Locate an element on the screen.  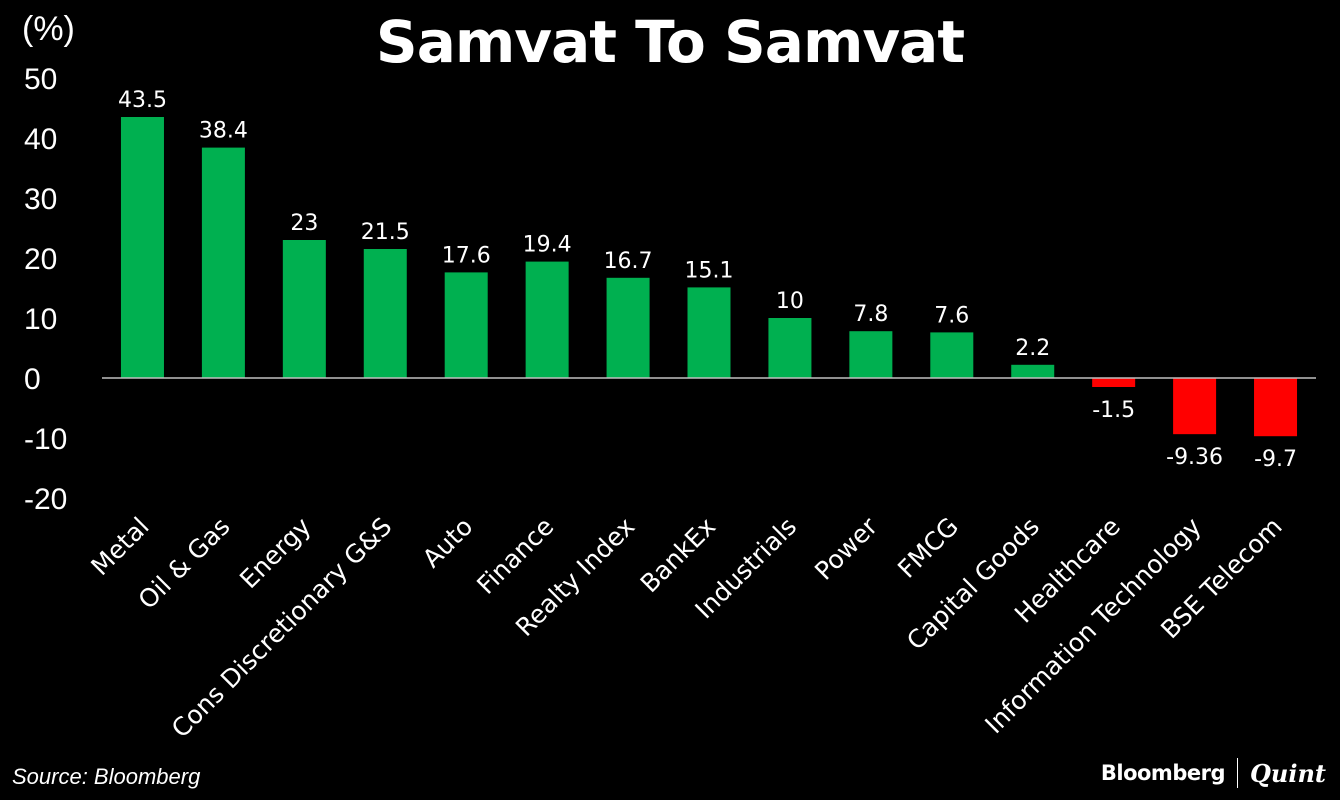
data-label: 23 is located at coordinates (304, 223).